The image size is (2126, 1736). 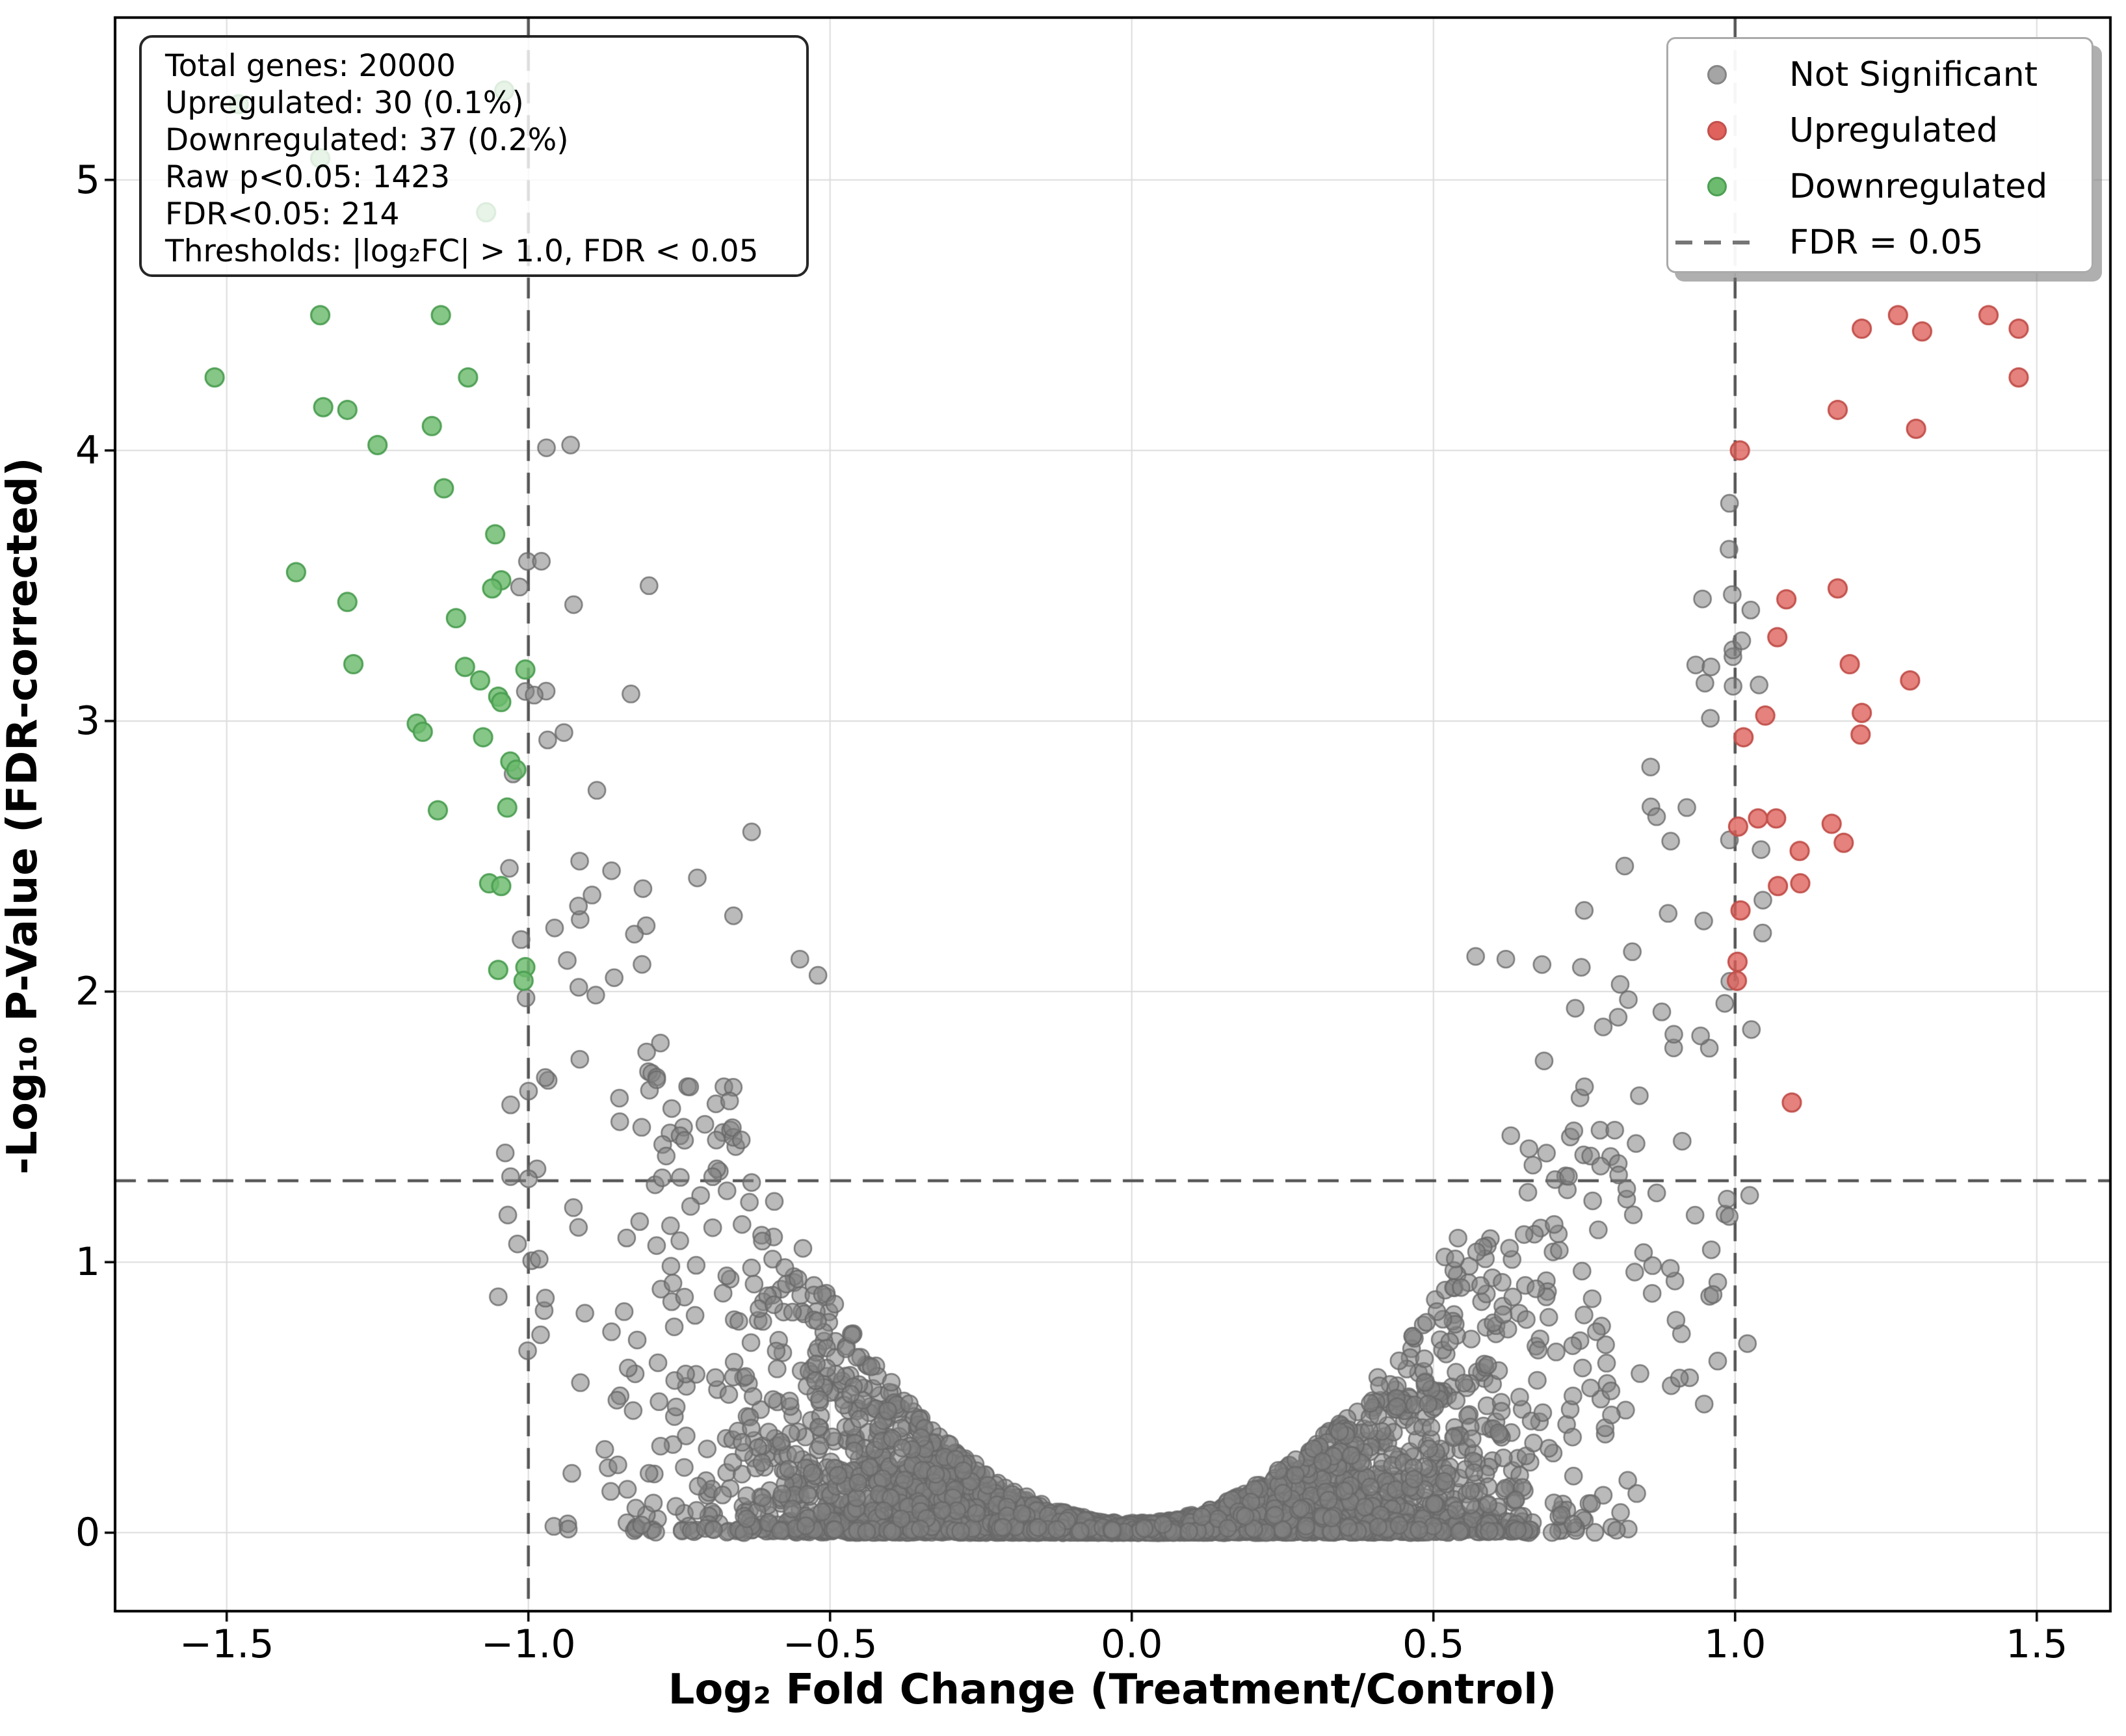 What do you see at coordinates (1132, 1645) in the screenshot?
I see `x-tick-label: 0.0` at bounding box center [1132, 1645].